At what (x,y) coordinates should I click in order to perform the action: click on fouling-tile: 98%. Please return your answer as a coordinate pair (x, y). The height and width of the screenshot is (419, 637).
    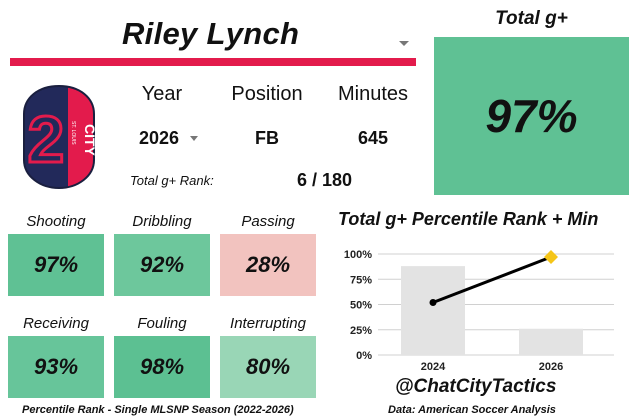
    Looking at the image, I should click on (162, 367).